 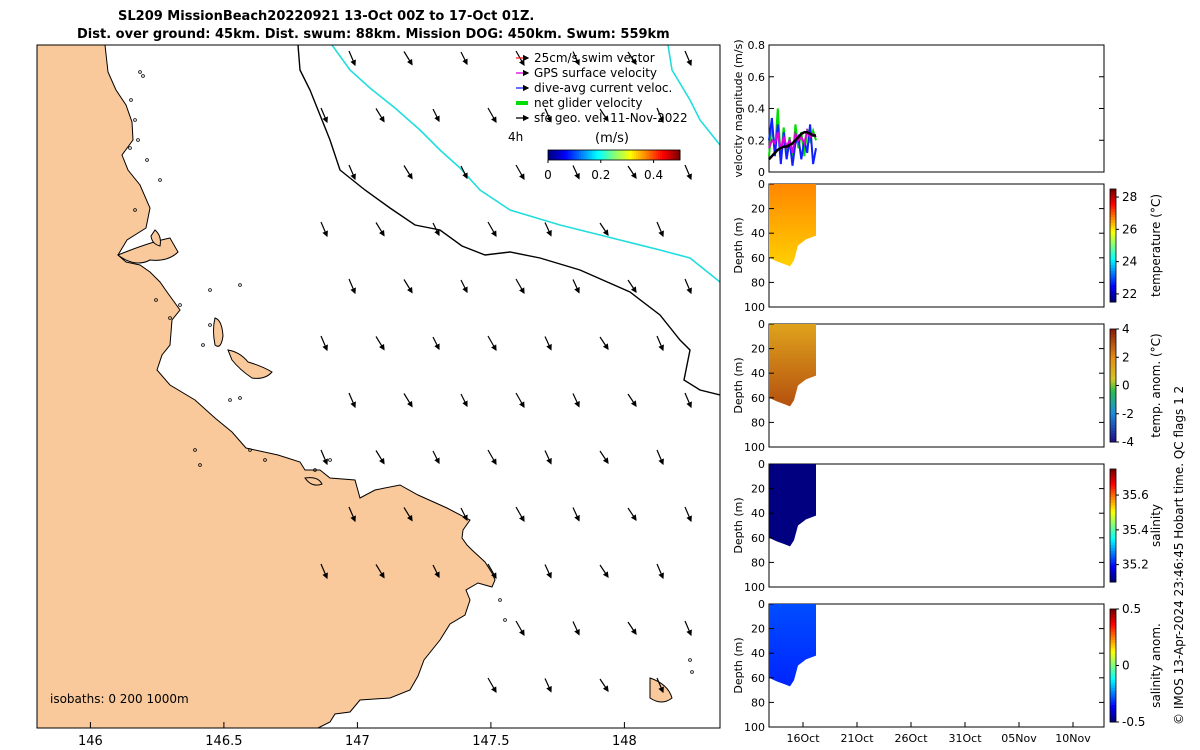 I want to click on depth-y-tick-label: 0, so click(x=761, y=464).